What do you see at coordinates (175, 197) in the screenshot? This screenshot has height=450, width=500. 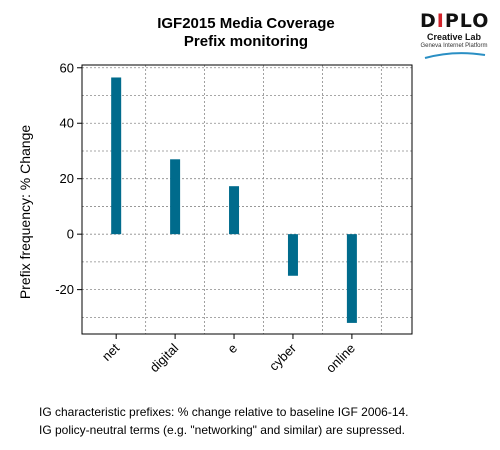 I see `bar-digital` at bounding box center [175, 197].